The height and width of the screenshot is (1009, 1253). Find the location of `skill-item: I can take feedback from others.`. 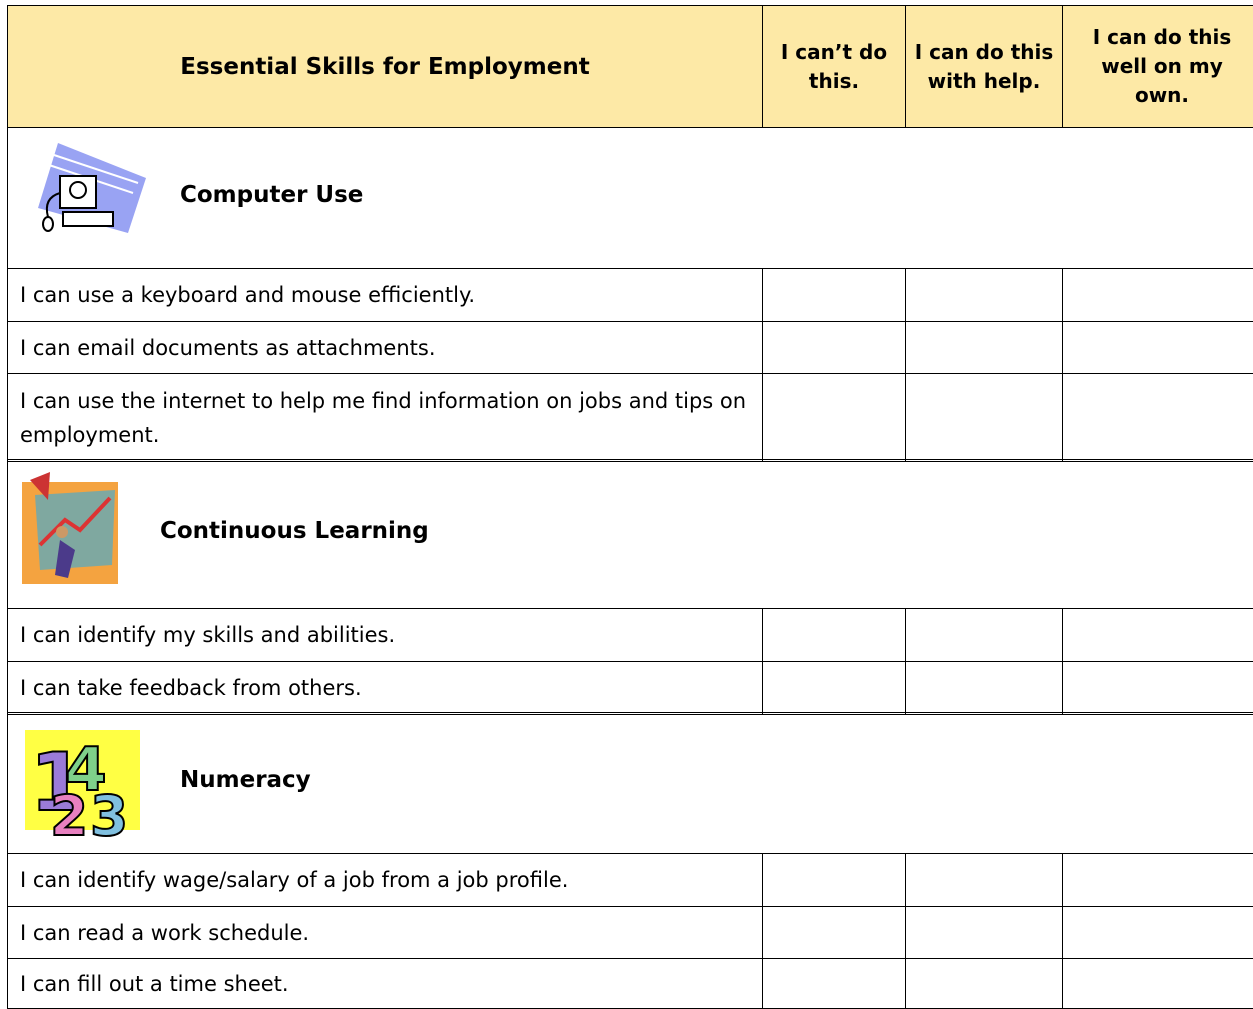

skill-item: I can take feedback from others. is located at coordinates (385, 688).